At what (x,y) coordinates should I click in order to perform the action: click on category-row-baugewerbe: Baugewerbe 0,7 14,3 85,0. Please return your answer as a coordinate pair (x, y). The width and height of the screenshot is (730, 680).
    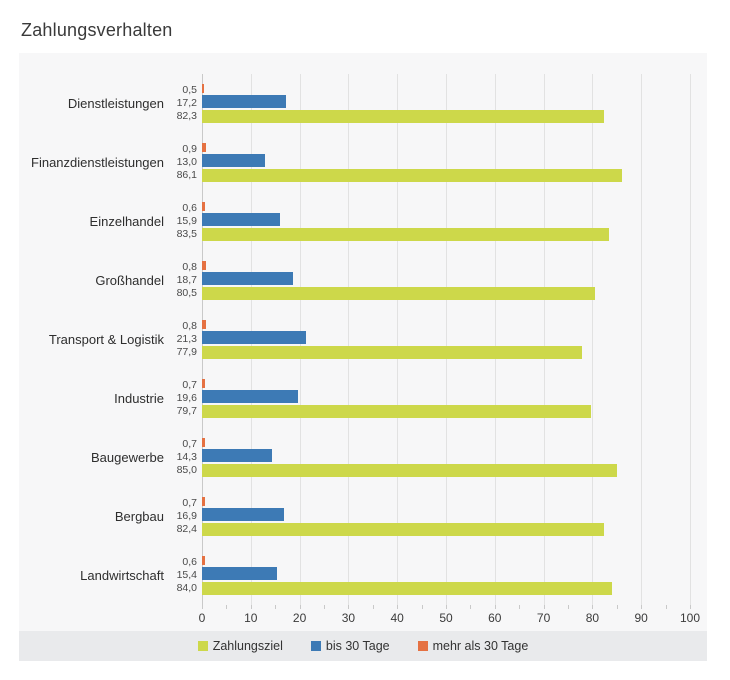
    Looking at the image, I should click on (363, 457).